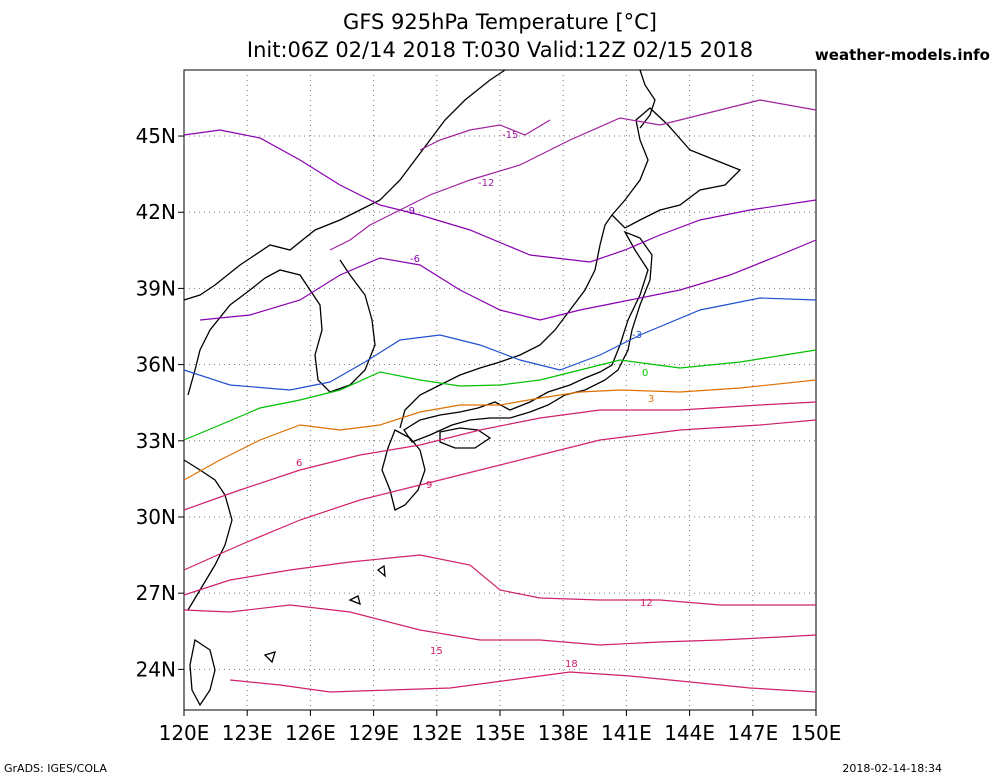 Image resolution: width=1000 pixels, height=779 pixels. I want to click on contour-label-neg6: -6, so click(415, 259).